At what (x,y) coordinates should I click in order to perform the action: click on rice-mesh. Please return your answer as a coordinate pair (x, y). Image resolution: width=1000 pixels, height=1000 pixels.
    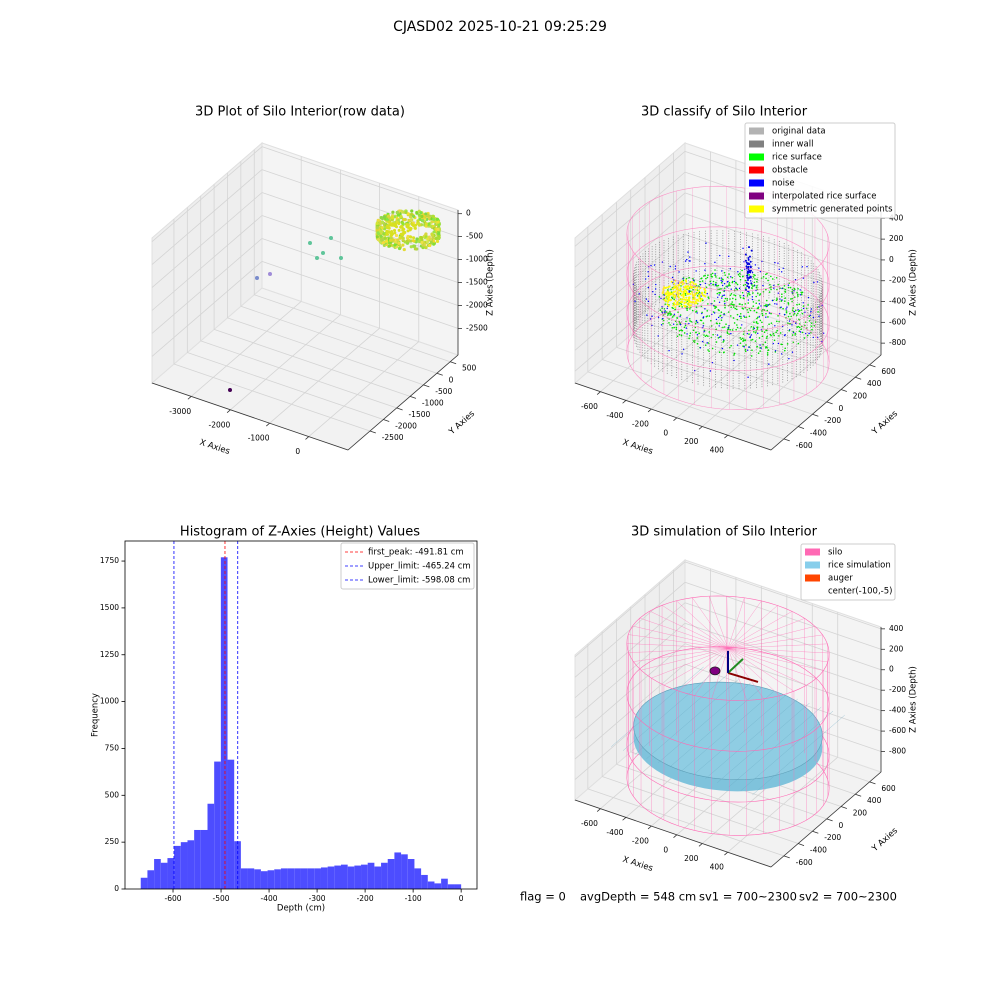
    Looking at the image, I should click on (693, 718).